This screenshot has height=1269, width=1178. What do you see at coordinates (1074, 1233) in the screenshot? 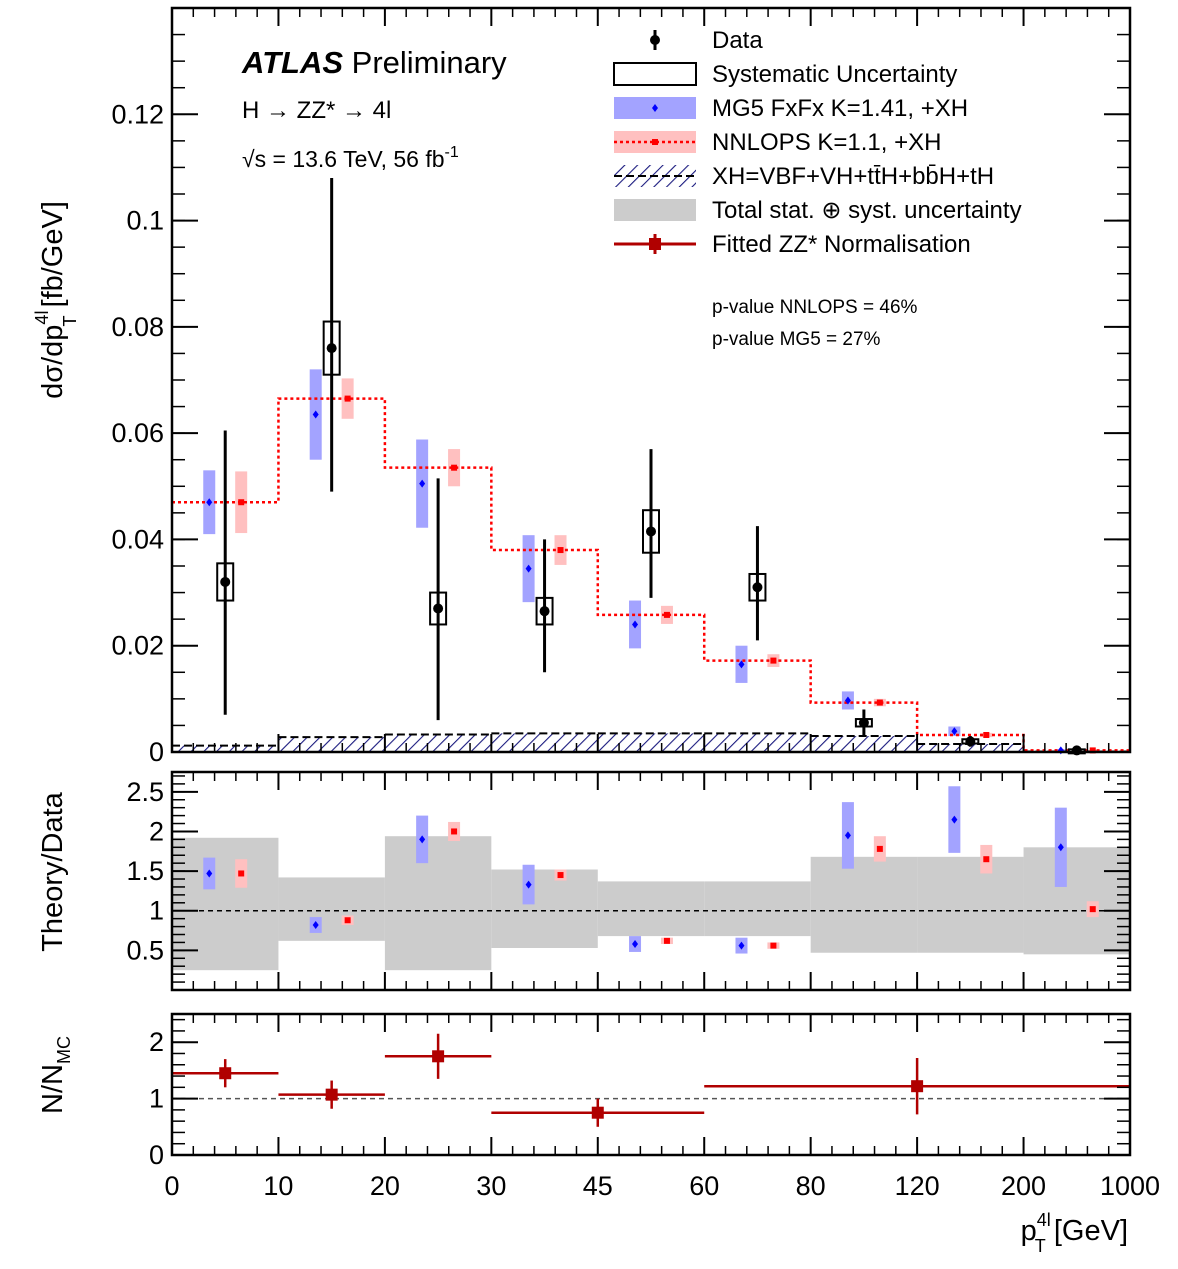
I see `x-axis-title: p4l T [GeV]` at bounding box center [1074, 1233].